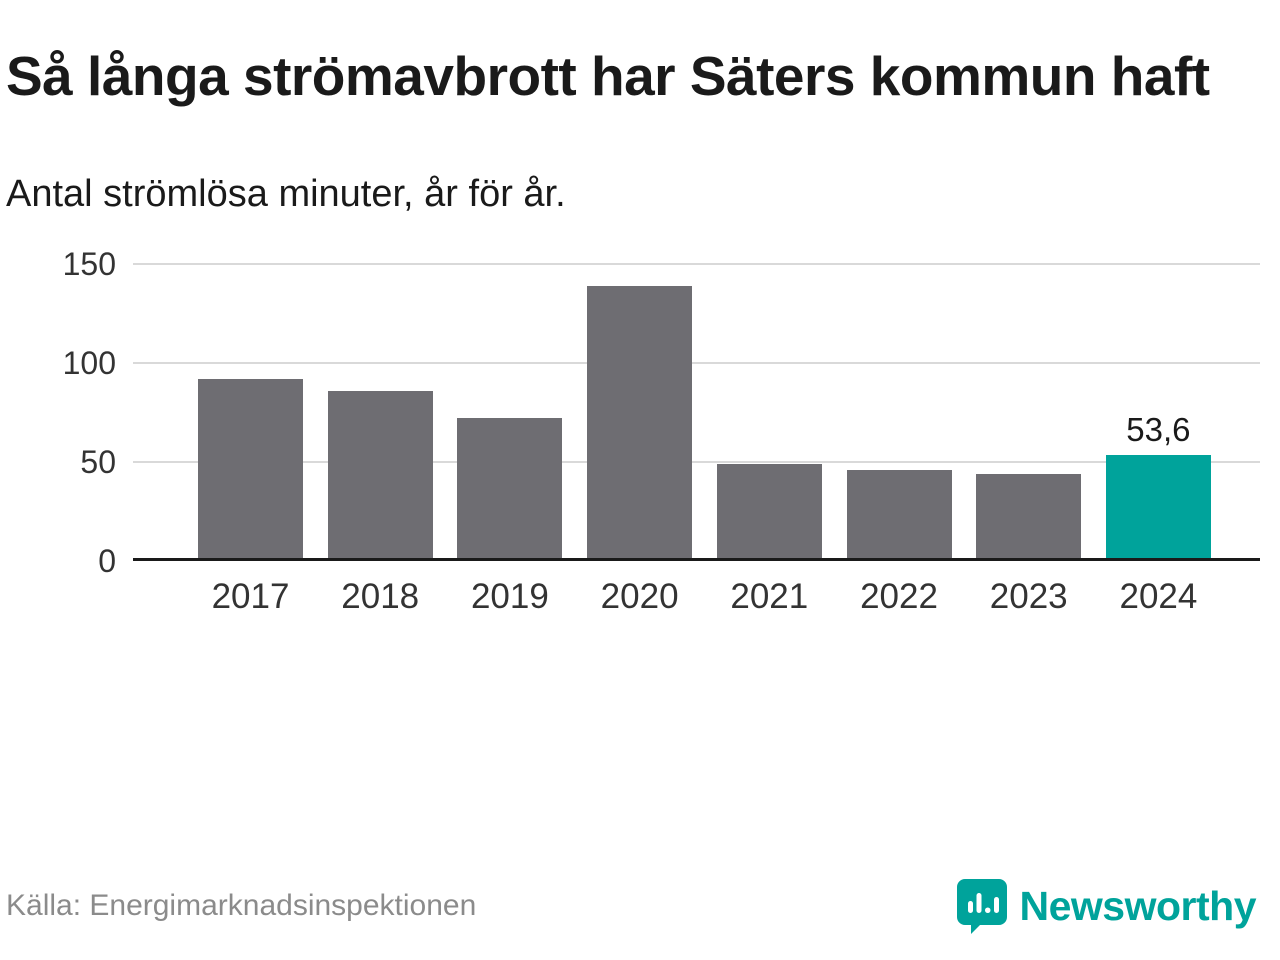  I want to click on bar-2017, so click(250, 469).